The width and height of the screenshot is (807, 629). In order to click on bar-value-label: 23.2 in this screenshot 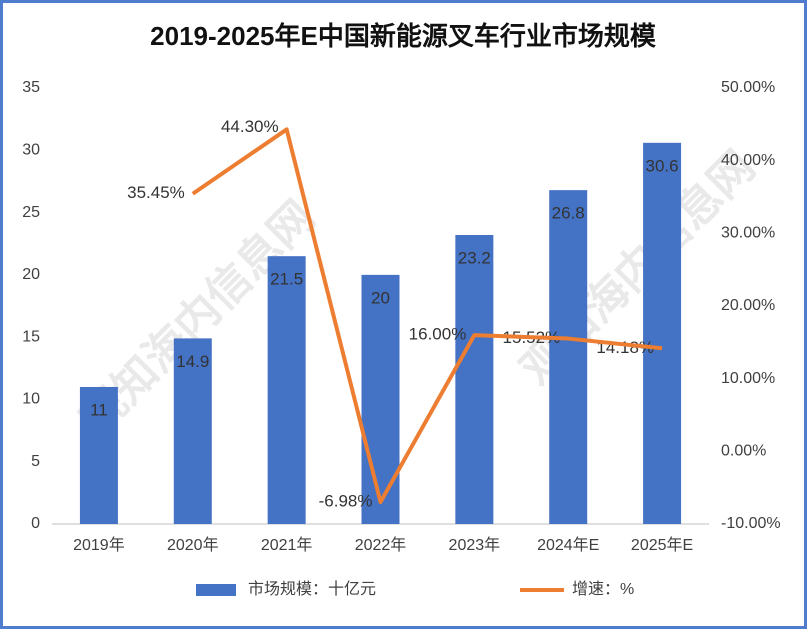, I will do `click(474, 257)`.